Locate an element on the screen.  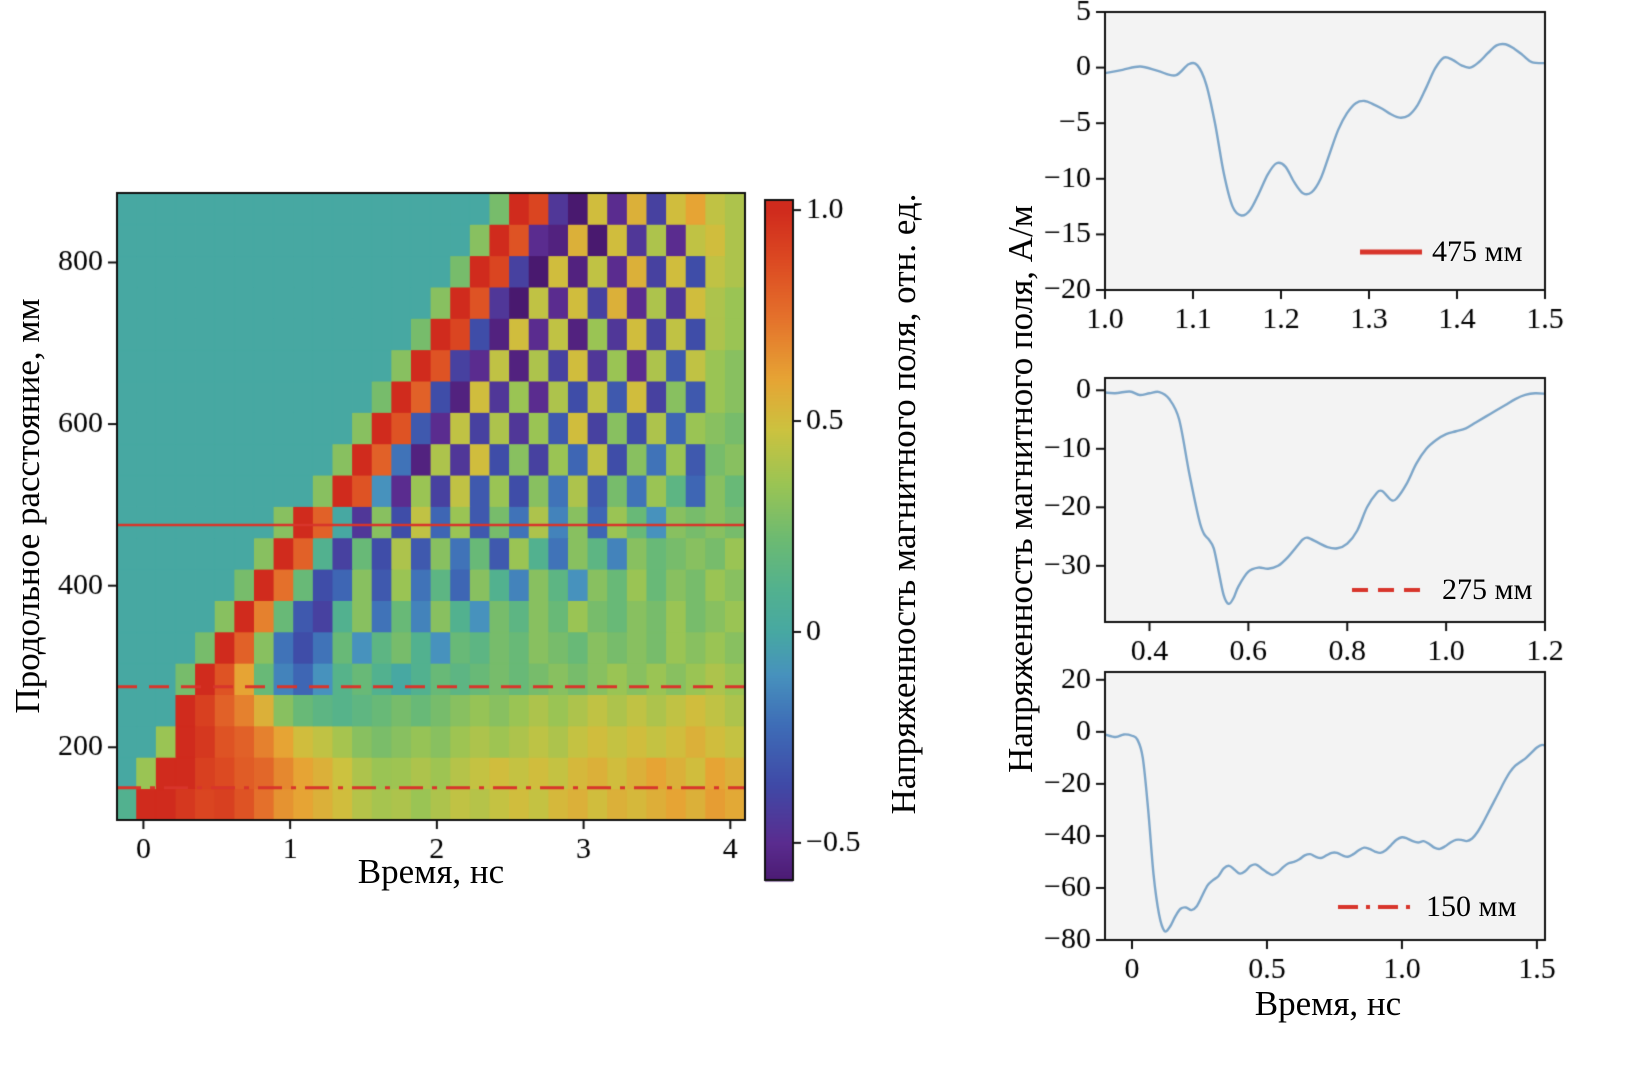
legend-label-275: 275 мм is located at coordinates (1487, 589).